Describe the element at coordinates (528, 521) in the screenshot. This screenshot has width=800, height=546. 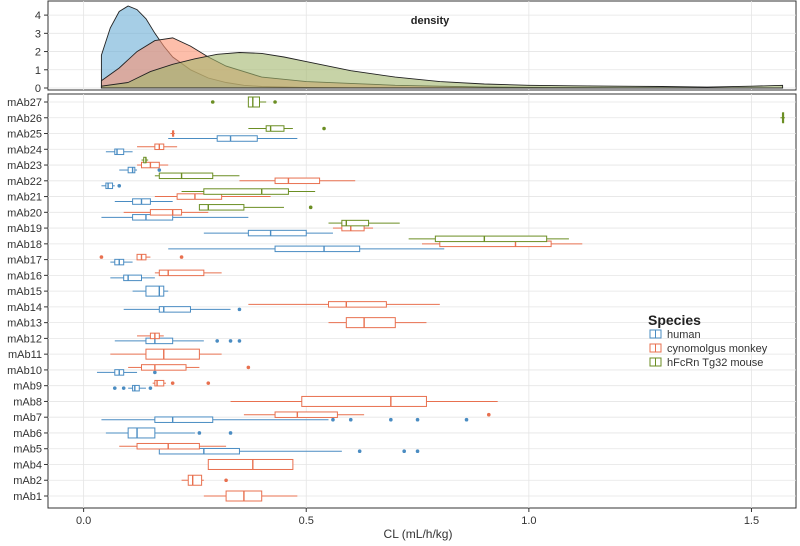
I see `x-tick-label: 1.0` at that location.